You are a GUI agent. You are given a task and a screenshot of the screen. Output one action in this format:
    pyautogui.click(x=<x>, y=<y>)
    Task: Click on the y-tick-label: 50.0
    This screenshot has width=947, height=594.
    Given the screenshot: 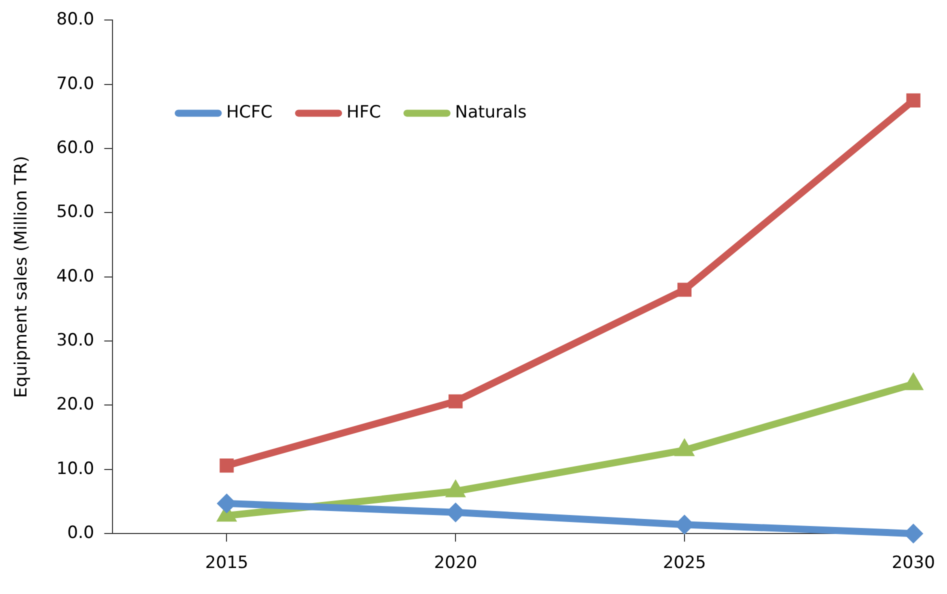 What is the action you would take?
    pyautogui.click(x=75, y=212)
    